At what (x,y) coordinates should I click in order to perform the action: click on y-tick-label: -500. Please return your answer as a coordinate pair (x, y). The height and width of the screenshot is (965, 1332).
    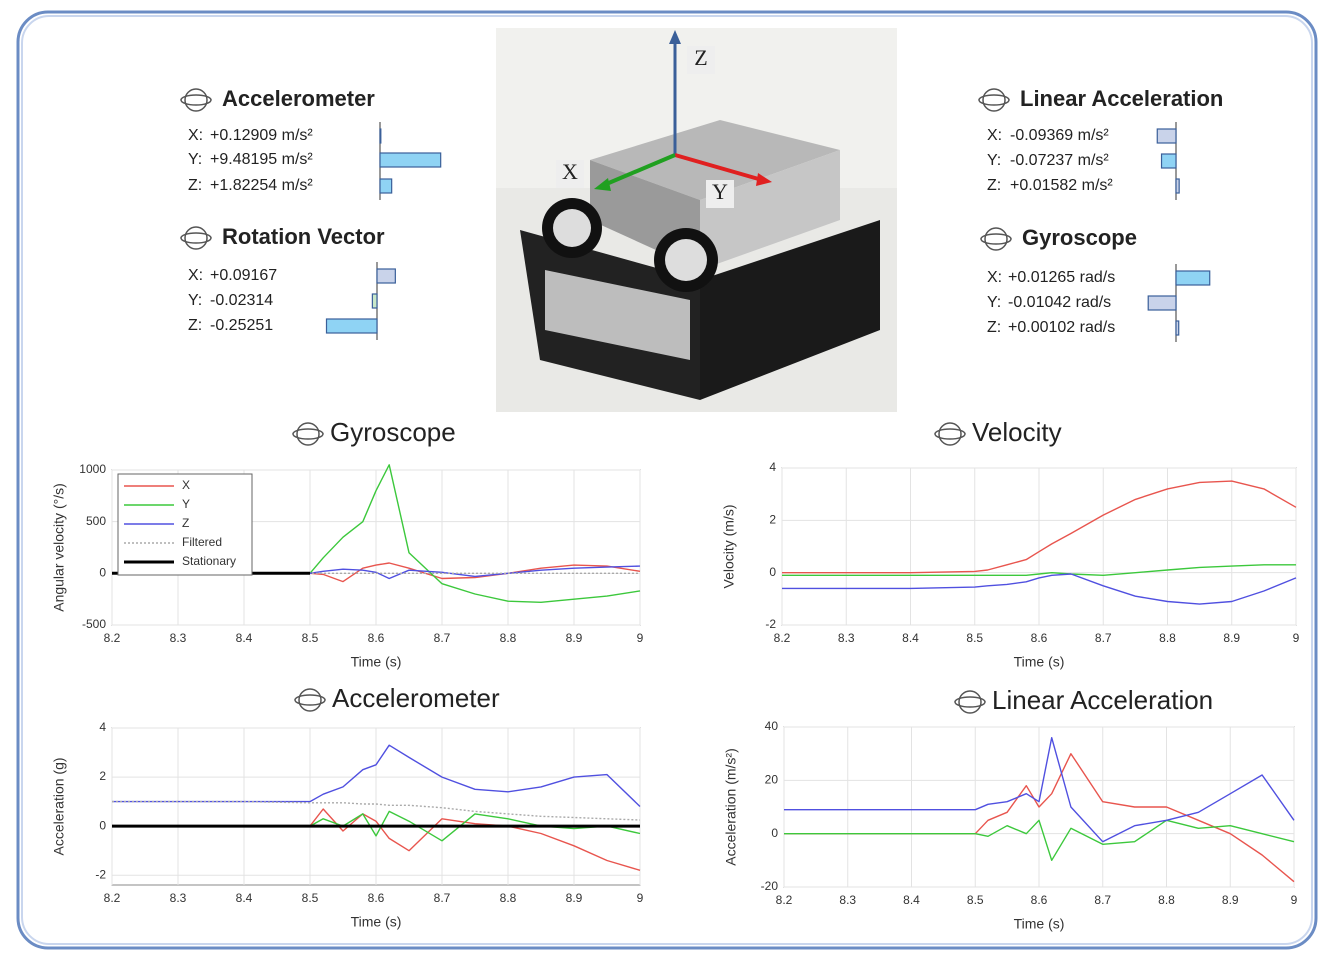
    Looking at the image, I should click on (94, 624).